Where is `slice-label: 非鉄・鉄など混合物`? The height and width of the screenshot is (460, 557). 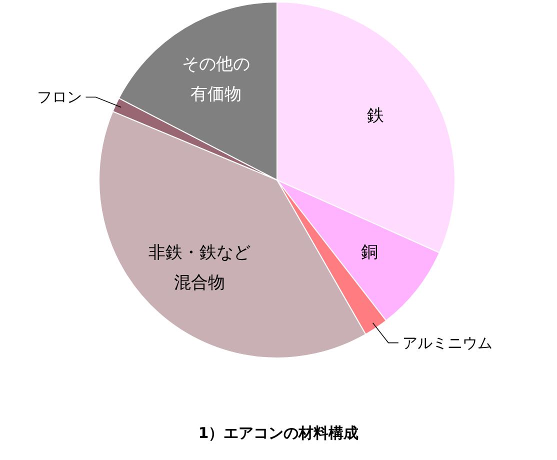 slice-label: 非鉄・鉄など混合物 is located at coordinates (199, 268).